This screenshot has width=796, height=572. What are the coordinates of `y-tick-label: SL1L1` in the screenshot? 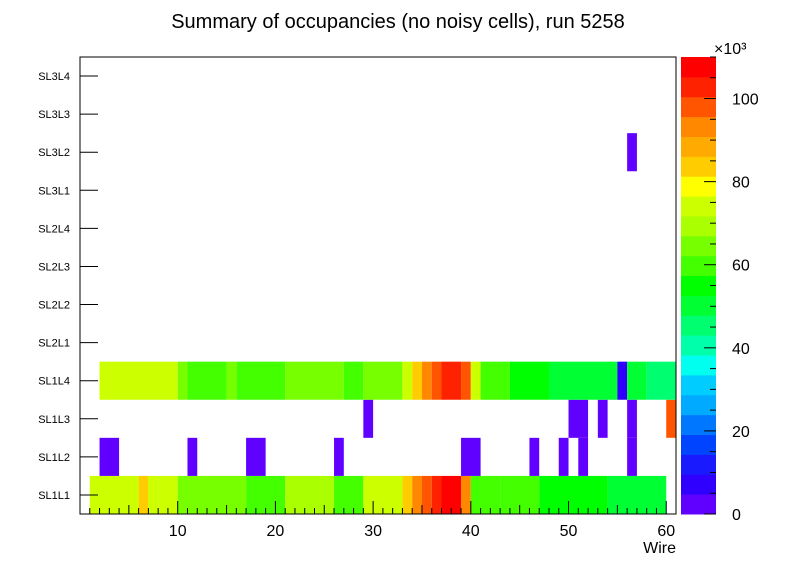 It's located at (54, 496).